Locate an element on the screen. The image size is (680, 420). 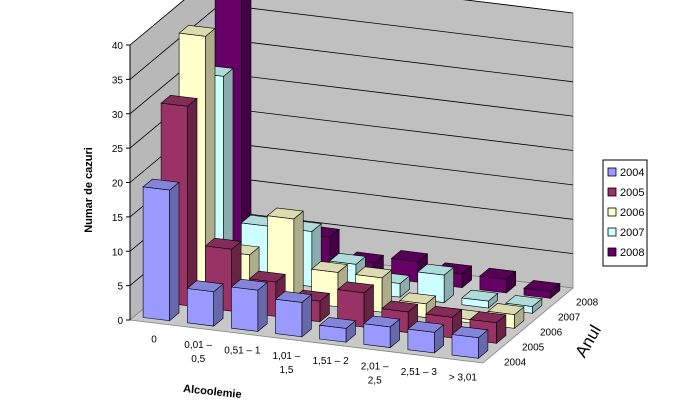
y-axis-ticks: 0 5 10 15 20 25 30 35 40 is located at coordinates (121, 184).